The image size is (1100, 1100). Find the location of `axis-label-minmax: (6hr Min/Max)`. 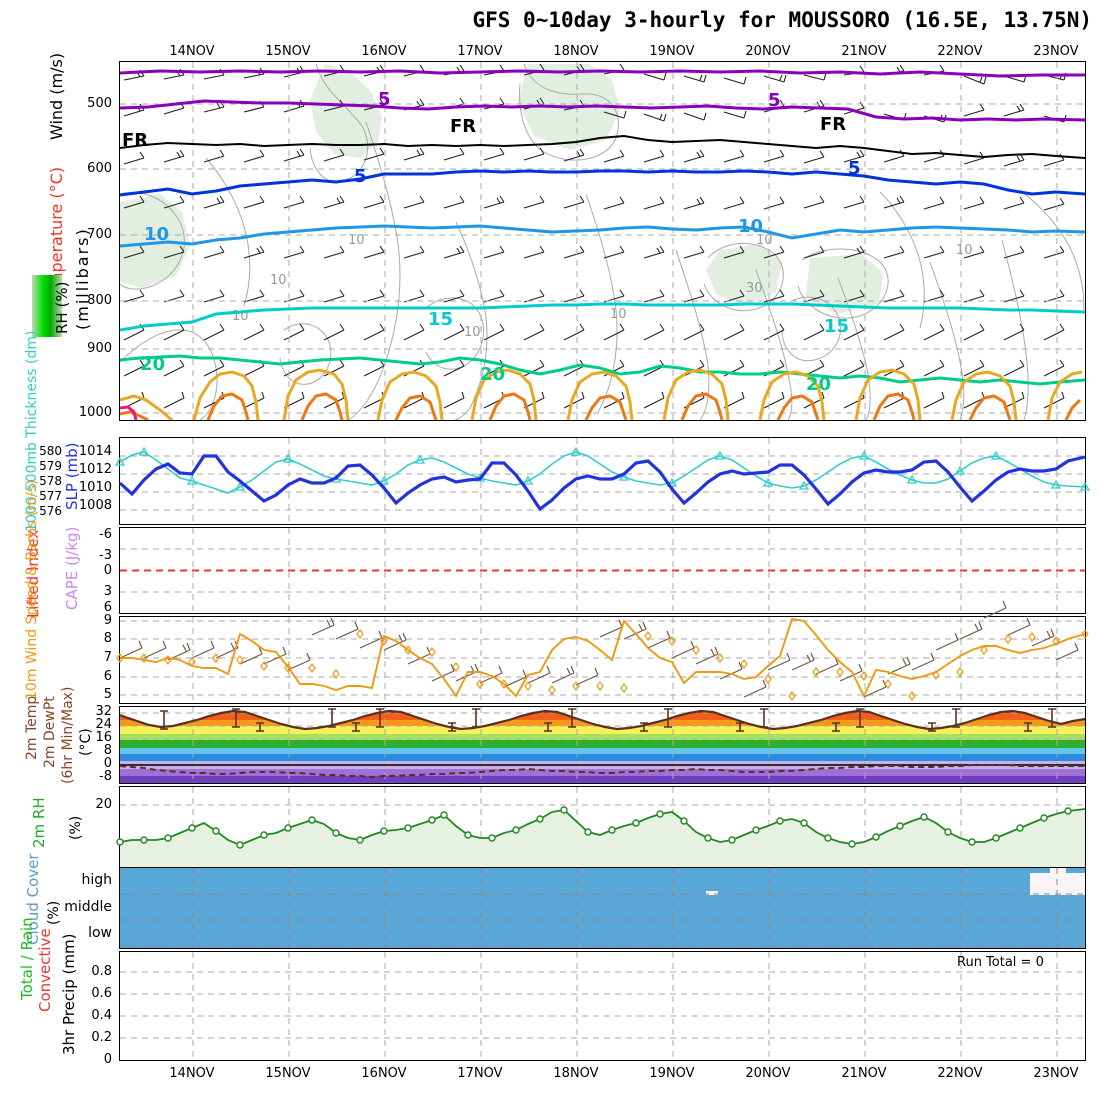

axis-label-minmax: (6hr Min/Max) is located at coordinates (68, 735).